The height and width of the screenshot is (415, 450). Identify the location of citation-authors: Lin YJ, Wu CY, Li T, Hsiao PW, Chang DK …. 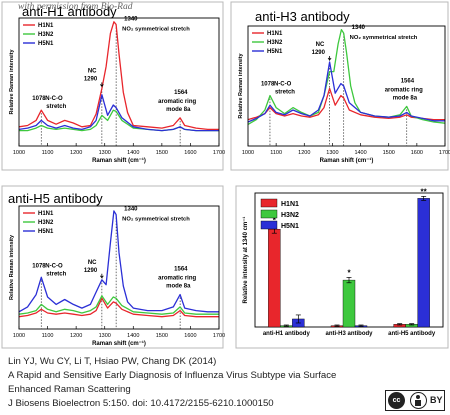
(112, 361).